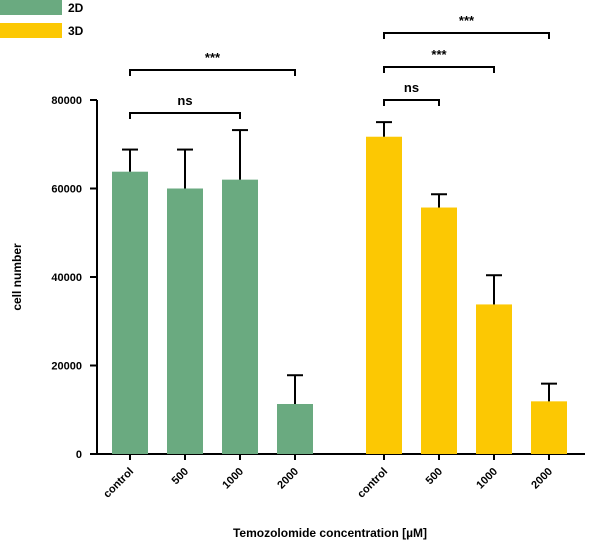  Describe the element at coordinates (330, 533) in the screenshot. I see `x-axis-title: Temozolomide concentration [µM]` at that location.